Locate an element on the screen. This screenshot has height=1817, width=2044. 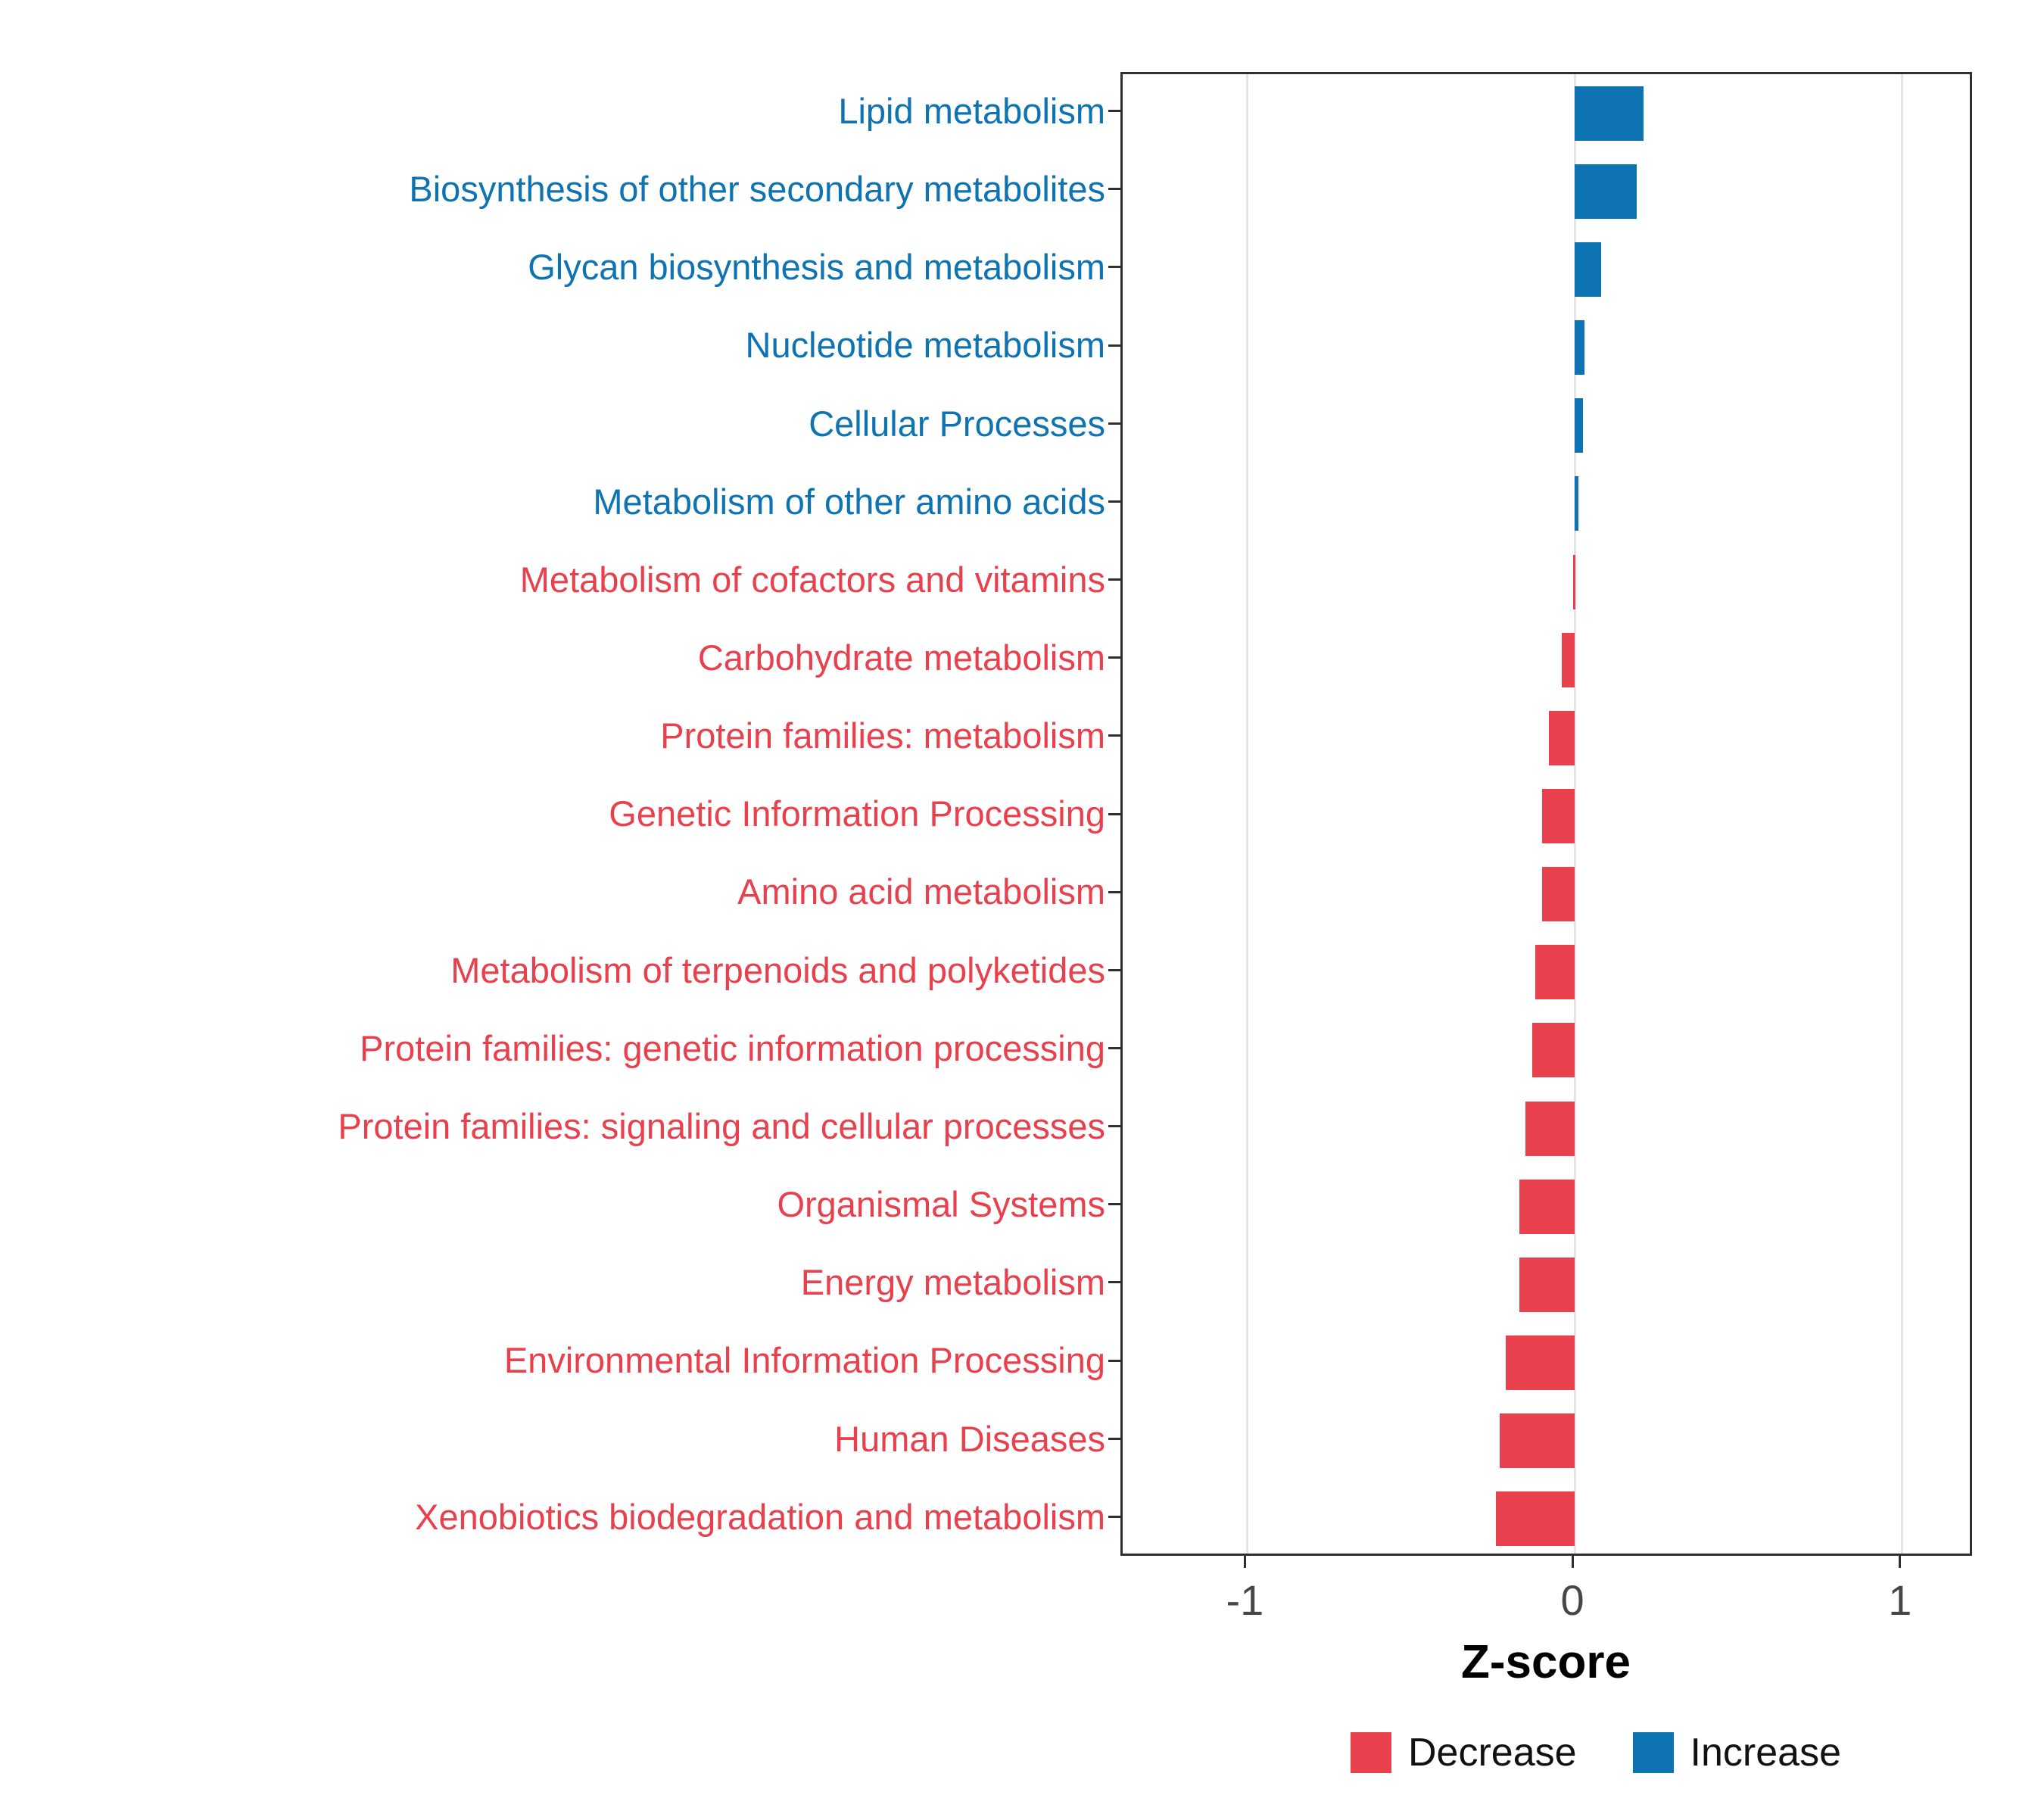
category-label: Environmental Information Processing is located at coordinates (804, 1360).